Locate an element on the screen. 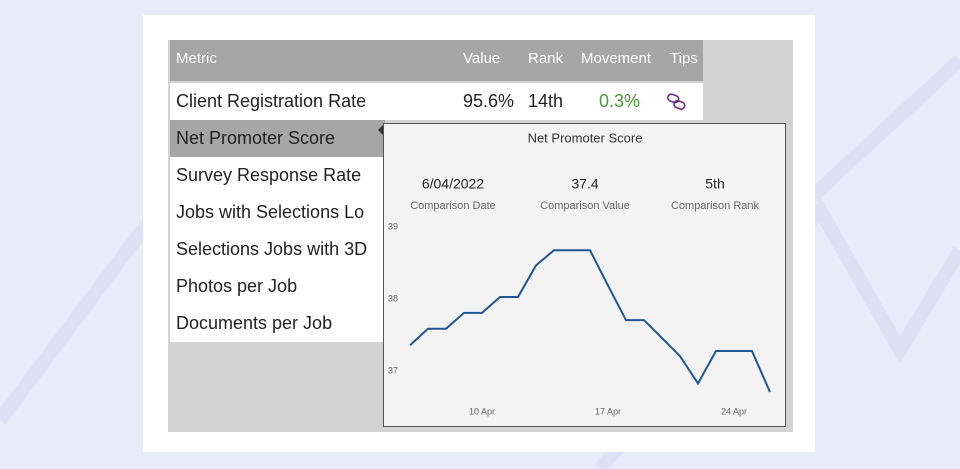  cell: Net Promoter Score is located at coordinates (255, 138).